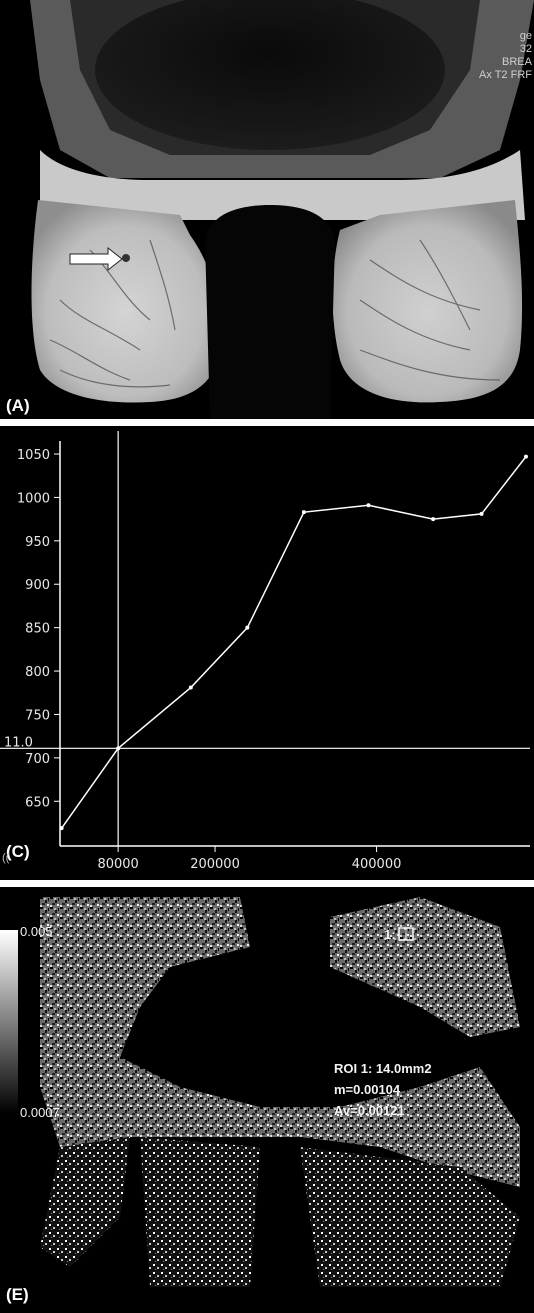 The width and height of the screenshot is (534, 1313). What do you see at coordinates (37, 542) in the screenshot?
I see `y-tick-label: 950` at bounding box center [37, 542].